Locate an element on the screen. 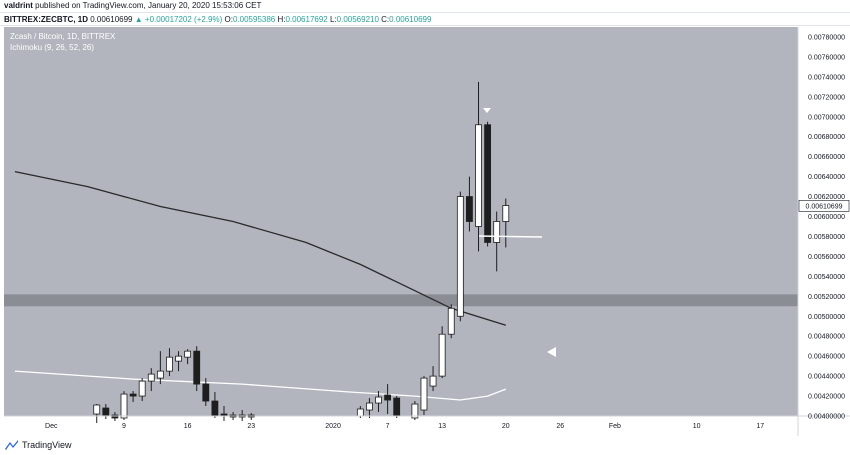 The image size is (850, 455). last-price: 0.00610699 is located at coordinates (111, 19).